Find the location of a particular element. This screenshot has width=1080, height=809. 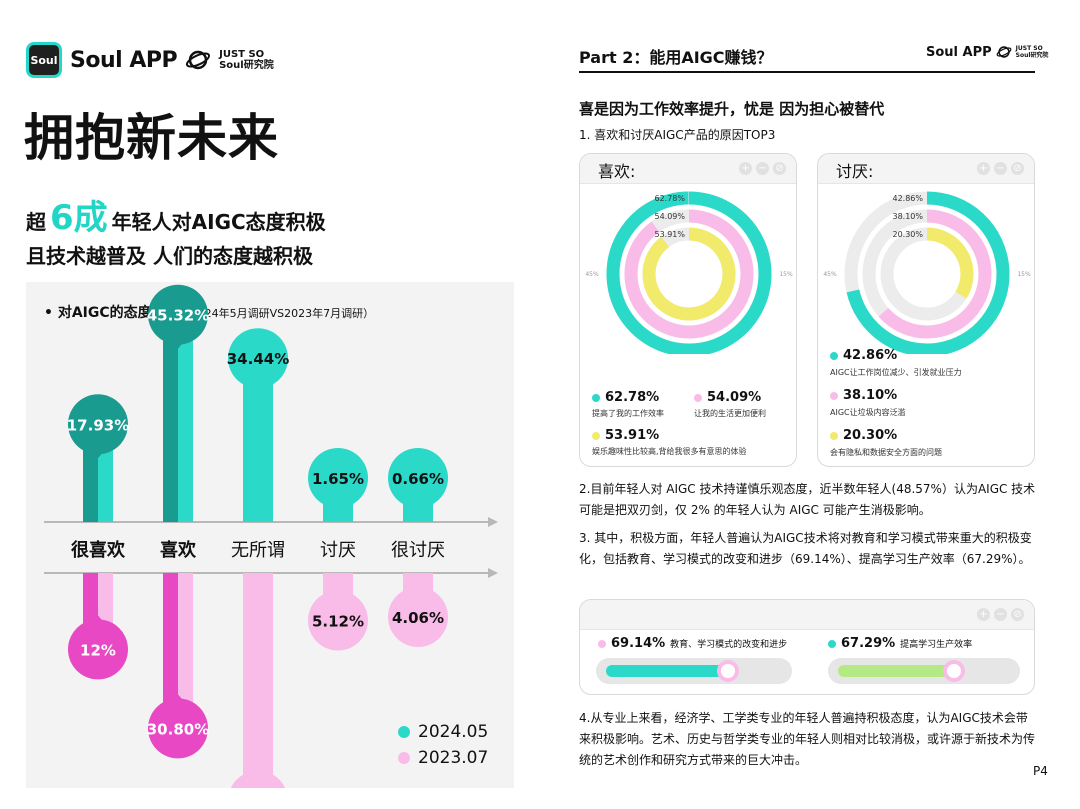

value-label-2024: 1.65% is located at coordinates (338, 479).